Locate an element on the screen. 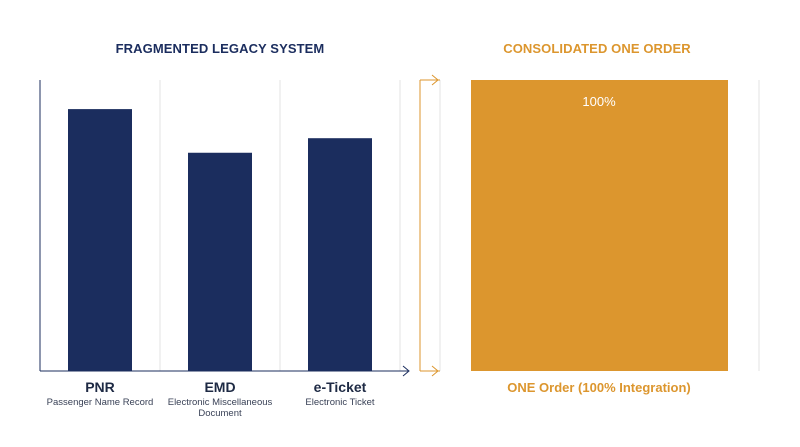 The image size is (800, 447). right-top-arrow is located at coordinates (435, 80).